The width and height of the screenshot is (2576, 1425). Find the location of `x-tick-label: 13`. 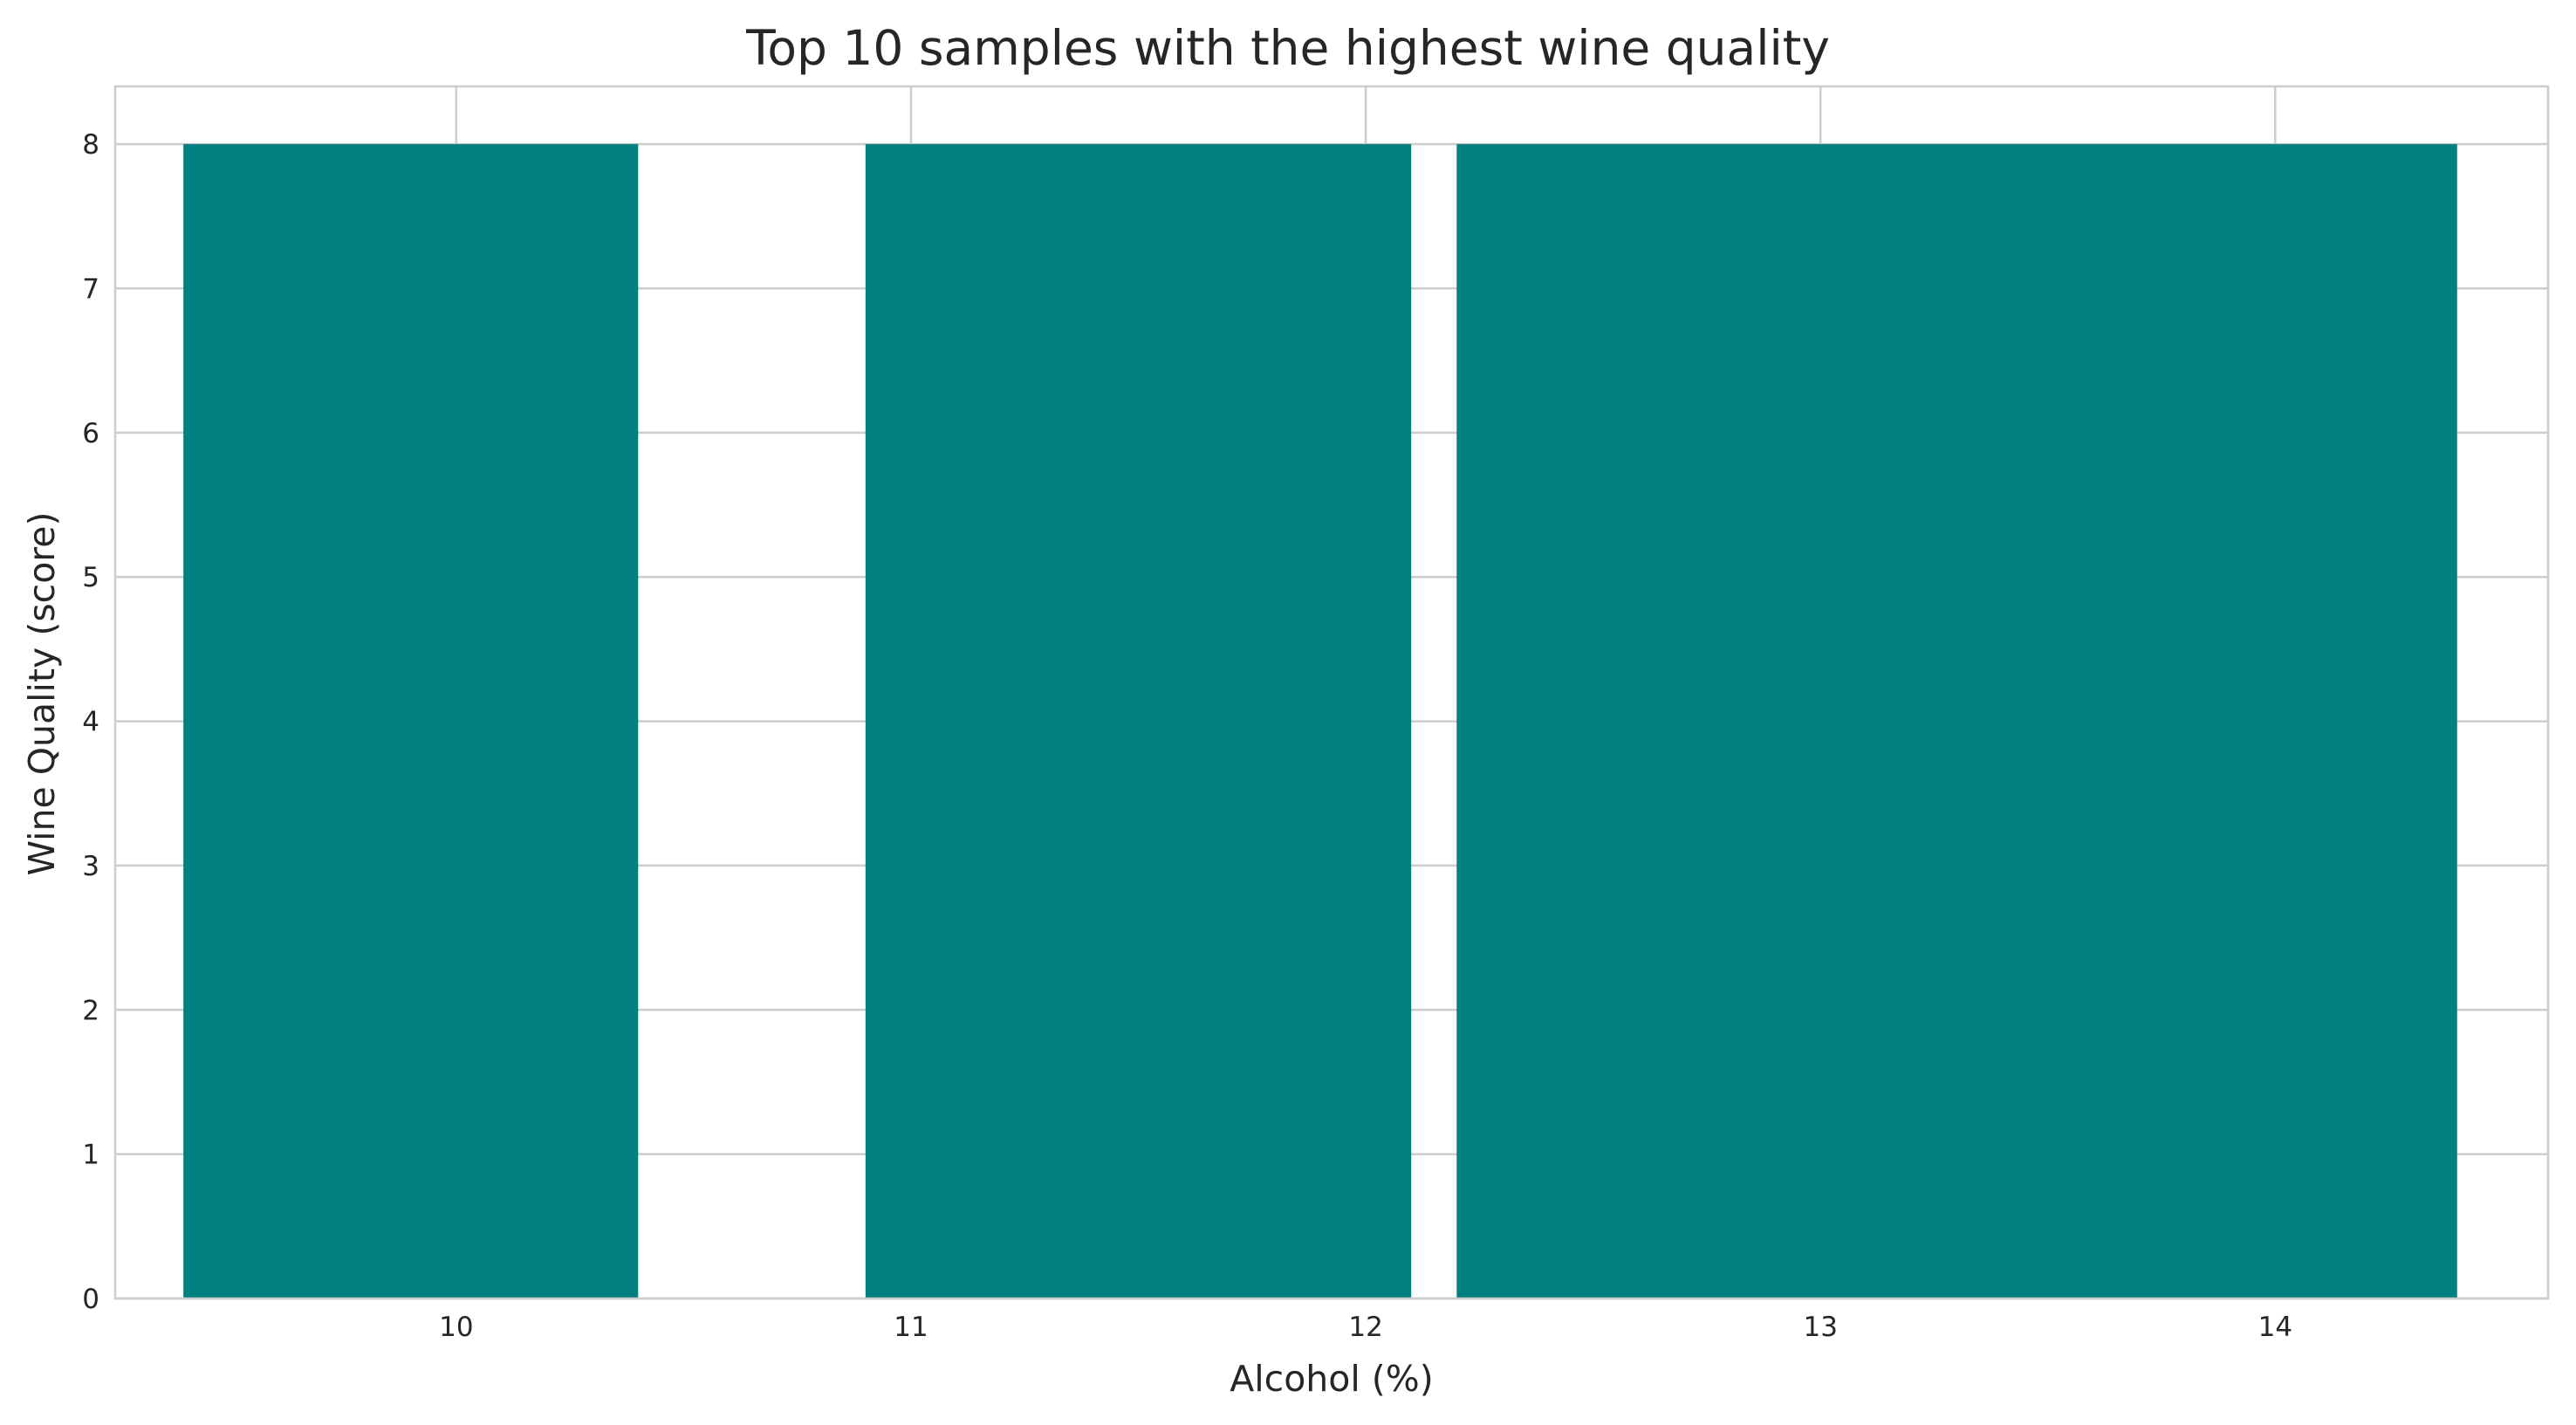

x-tick-label: 13 is located at coordinates (1820, 1328).